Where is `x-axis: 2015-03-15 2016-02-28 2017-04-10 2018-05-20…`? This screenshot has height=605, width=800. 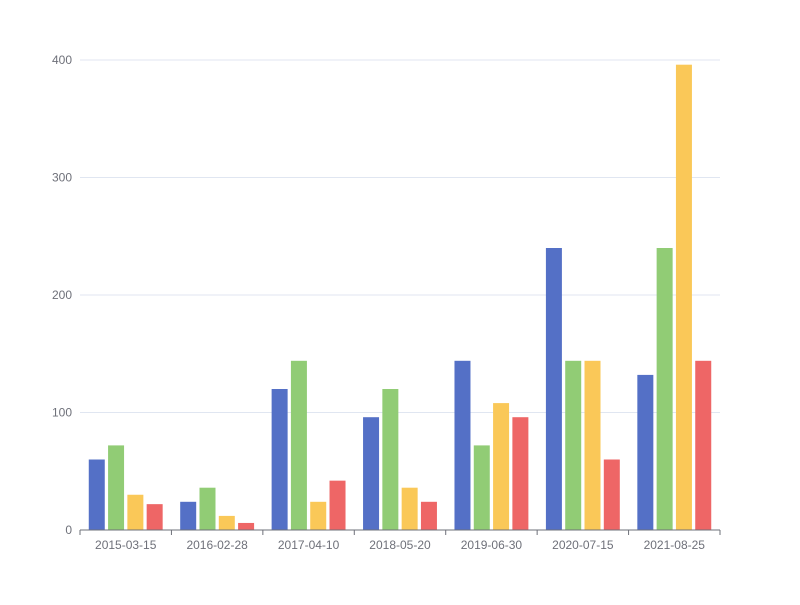 x-axis: 2015-03-15 2016-02-28 2017-04-10 2018-05-20… is located at coordinates (400, 540).